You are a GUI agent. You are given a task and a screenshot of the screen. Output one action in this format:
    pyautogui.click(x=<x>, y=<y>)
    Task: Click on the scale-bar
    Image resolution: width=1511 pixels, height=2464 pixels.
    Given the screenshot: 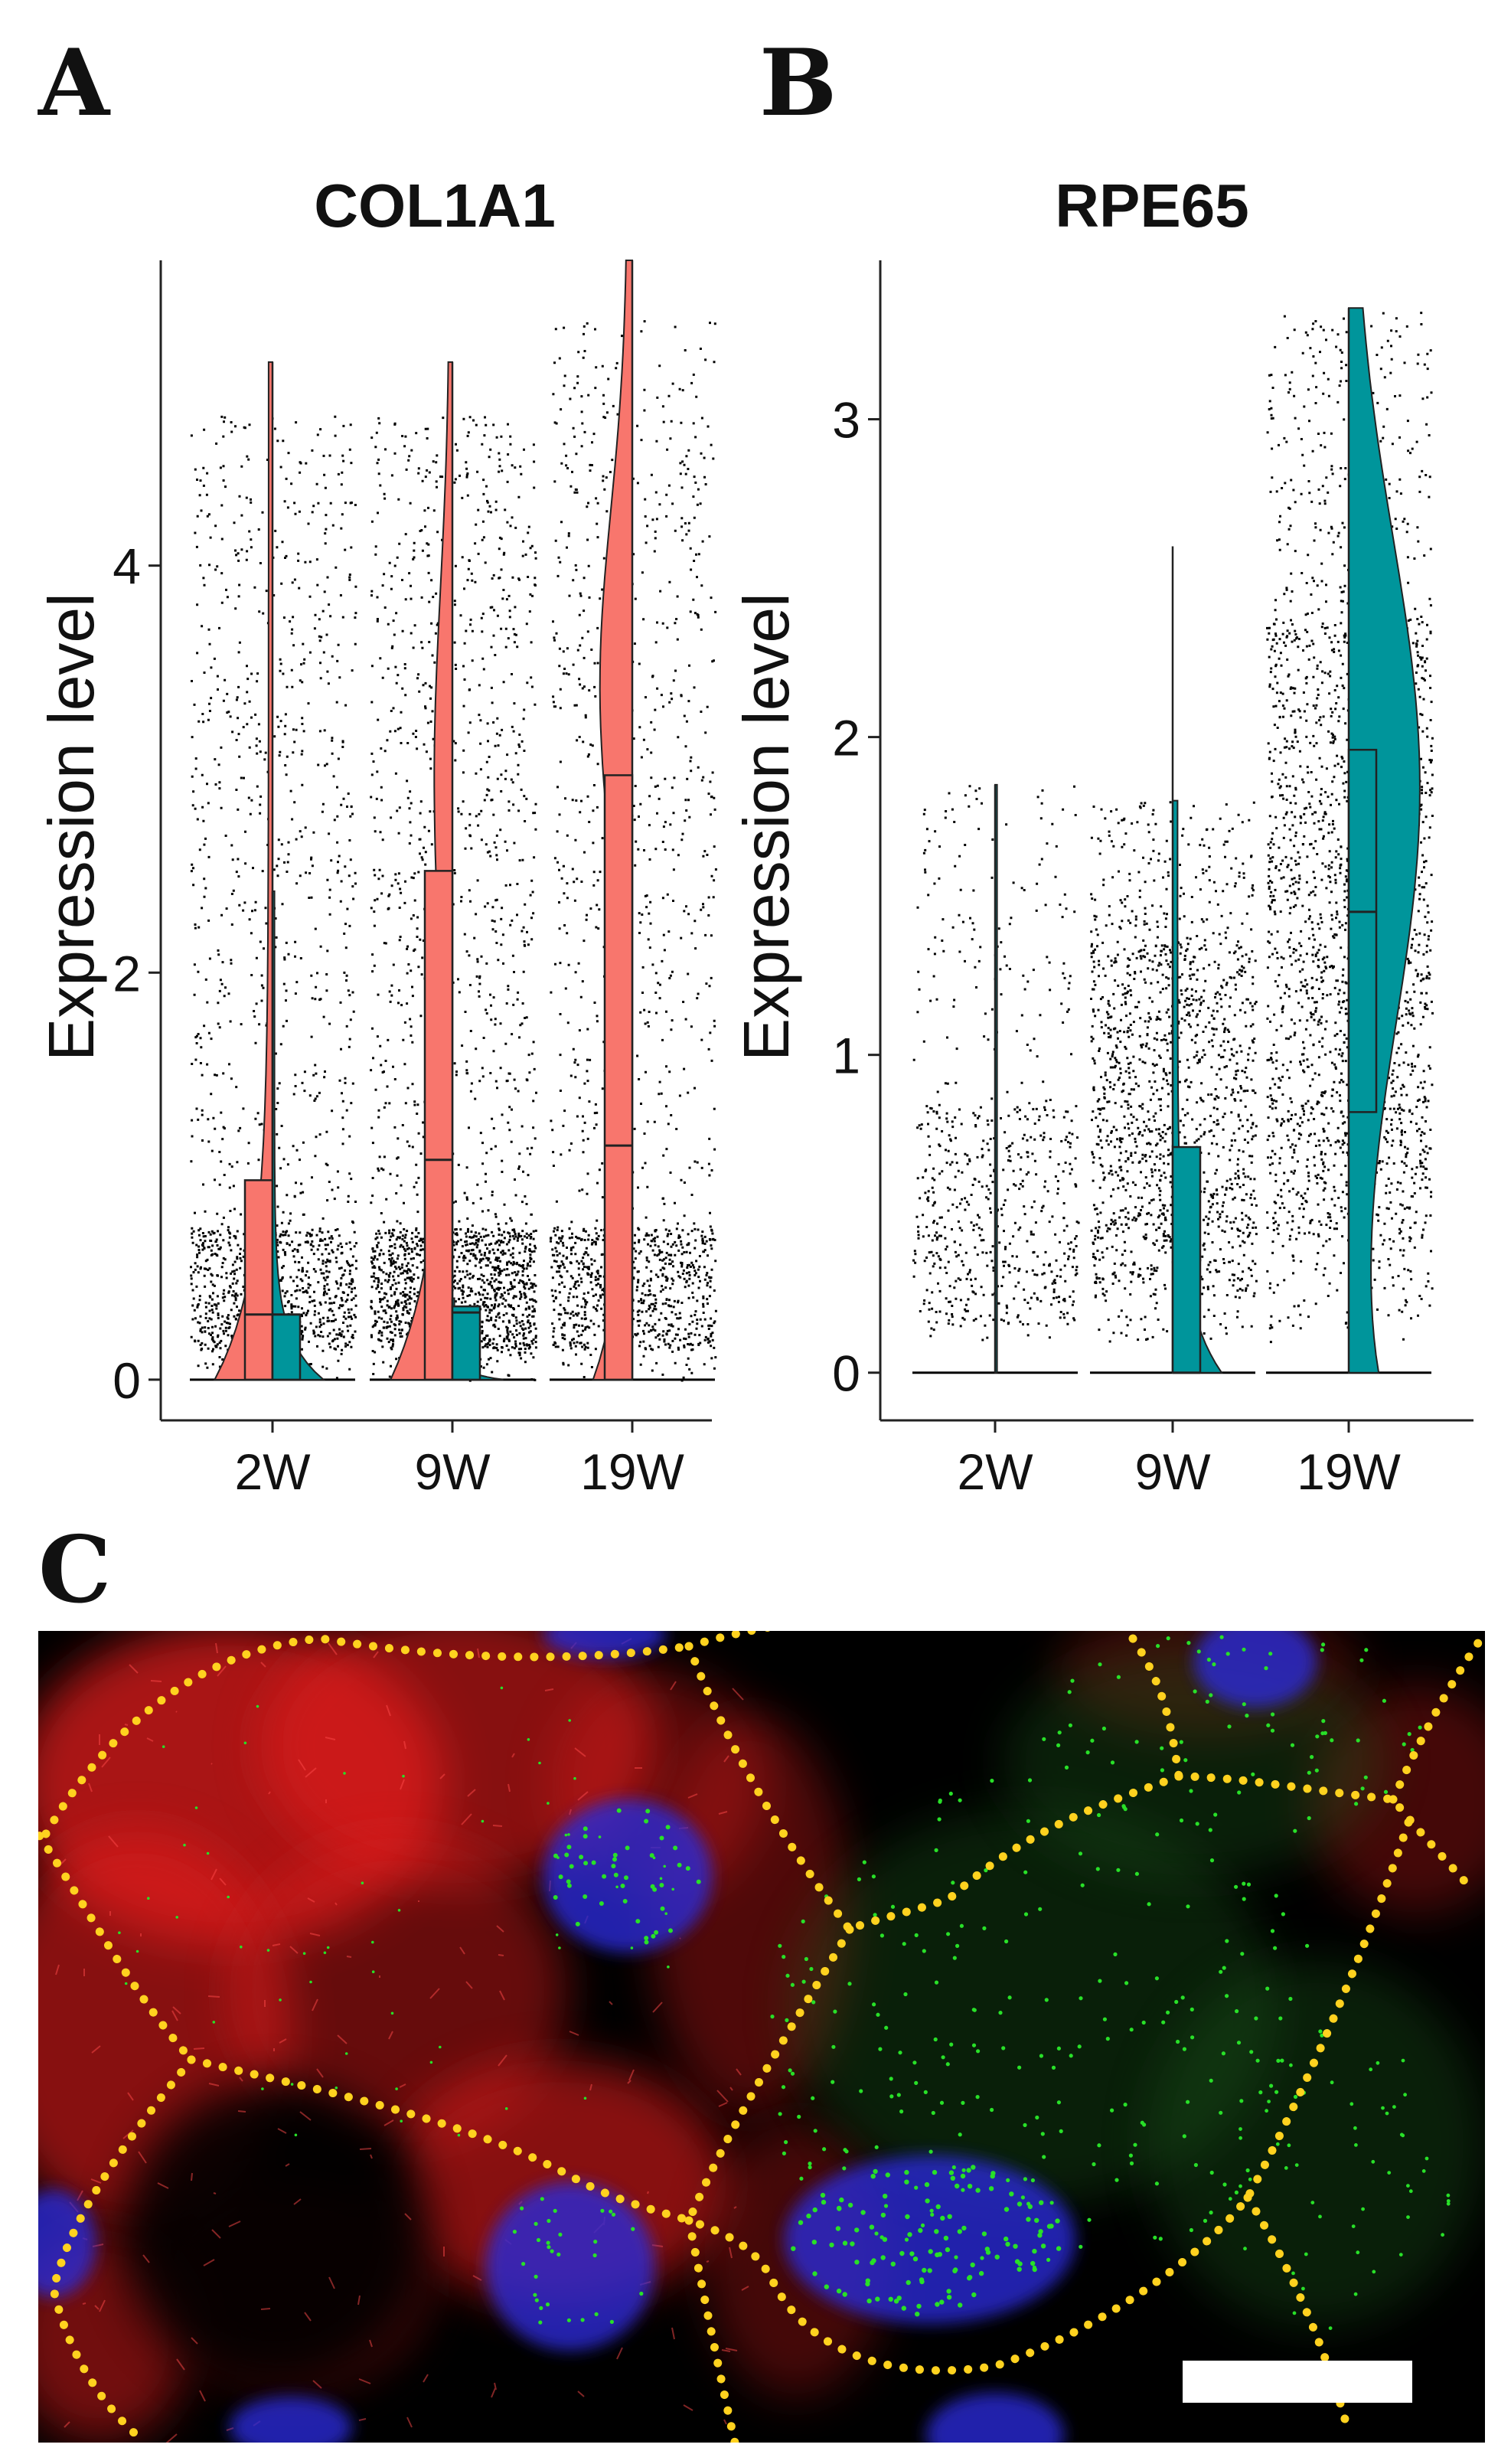 What is the action you would take?
    pyautogui.click(x=1297, y=2382)
    